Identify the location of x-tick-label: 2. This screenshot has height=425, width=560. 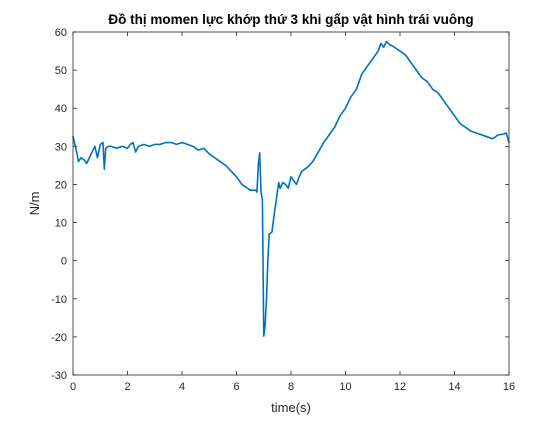
(127, 387).